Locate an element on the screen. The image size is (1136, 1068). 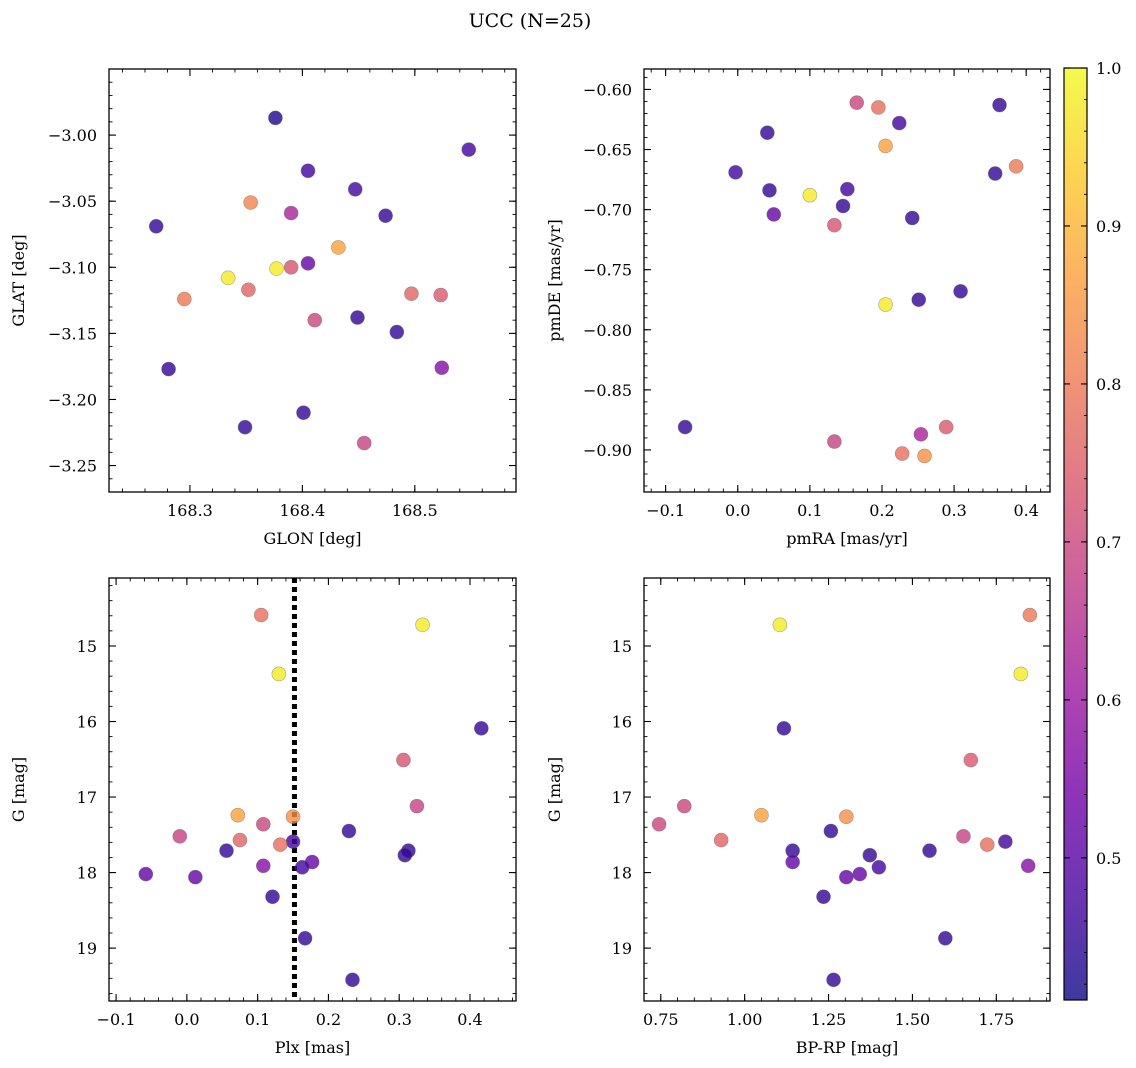
colorbar-tick-label: 0.6 is located at coordinates (1108, 700).